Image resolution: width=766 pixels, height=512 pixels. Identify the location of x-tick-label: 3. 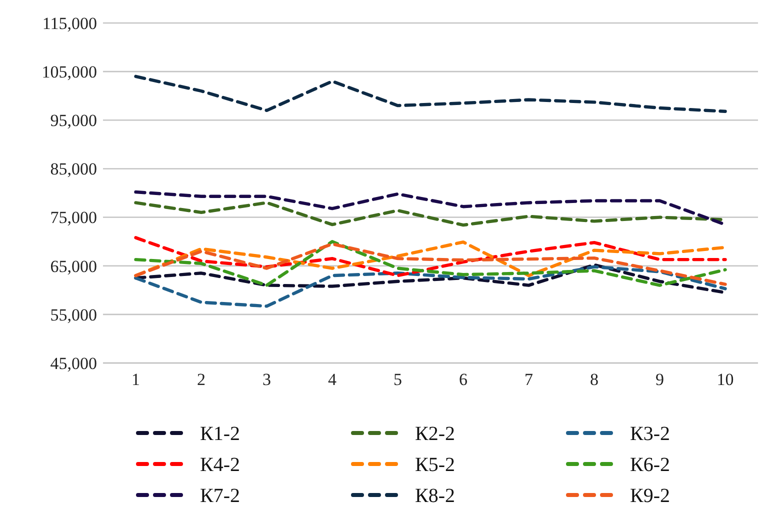
(266, 379).